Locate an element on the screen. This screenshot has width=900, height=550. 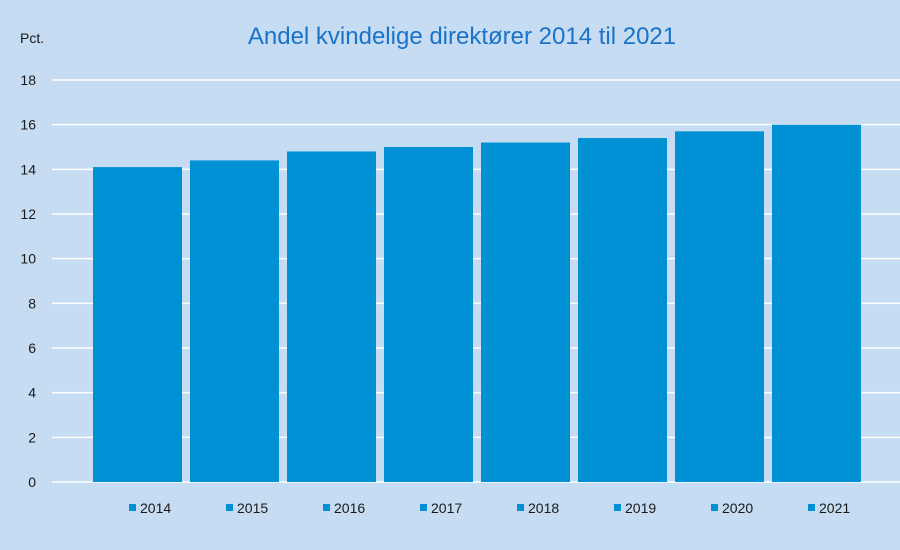
legend-label: 2019 is located at coordinates (640, 508).